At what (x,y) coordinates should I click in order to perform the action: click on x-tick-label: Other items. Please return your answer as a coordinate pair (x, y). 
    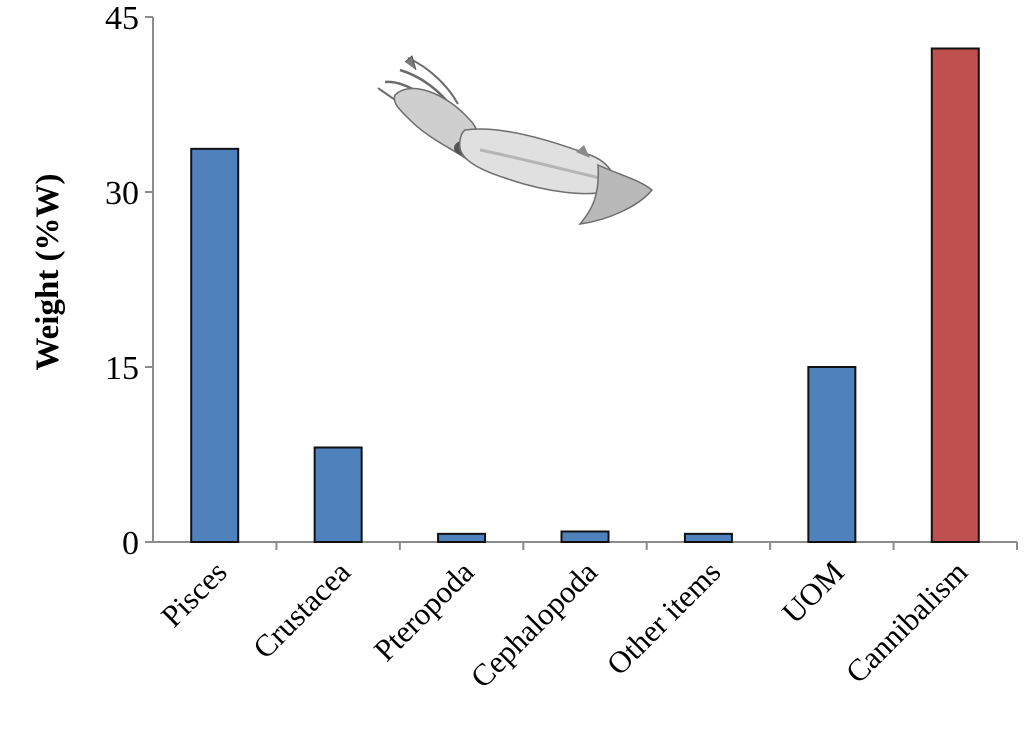
    Looking at the image, I should click on (664, 618).